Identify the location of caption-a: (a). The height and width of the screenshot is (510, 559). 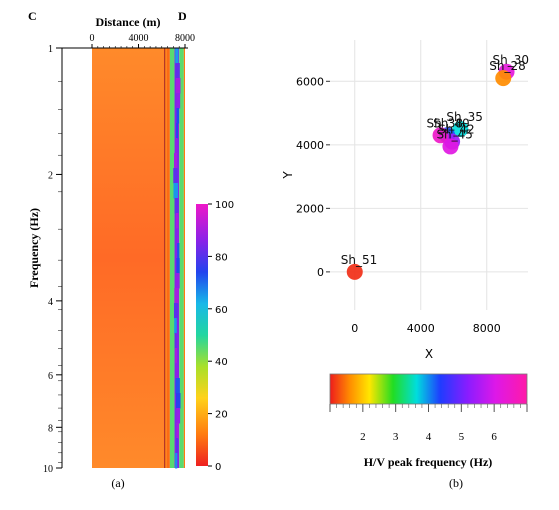
(117, 483).